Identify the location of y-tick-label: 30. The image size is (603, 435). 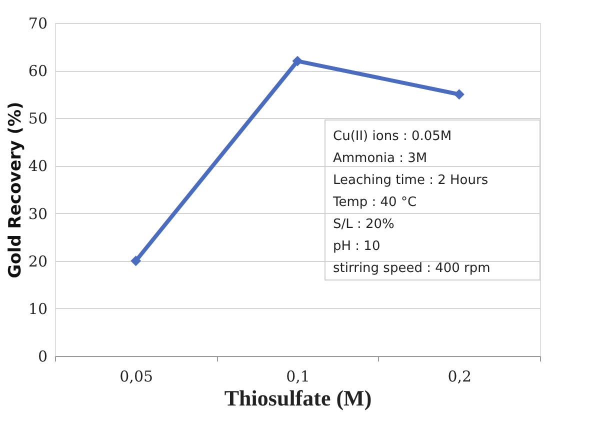
(38, 213).